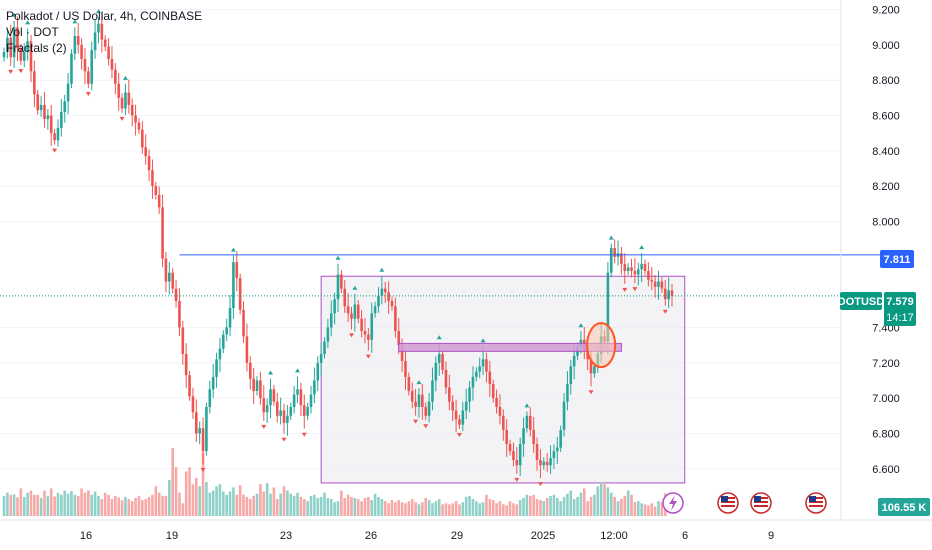 This screenshot has height=550, width=932. I want to click on fractal-up-marker, so click(298, 370).